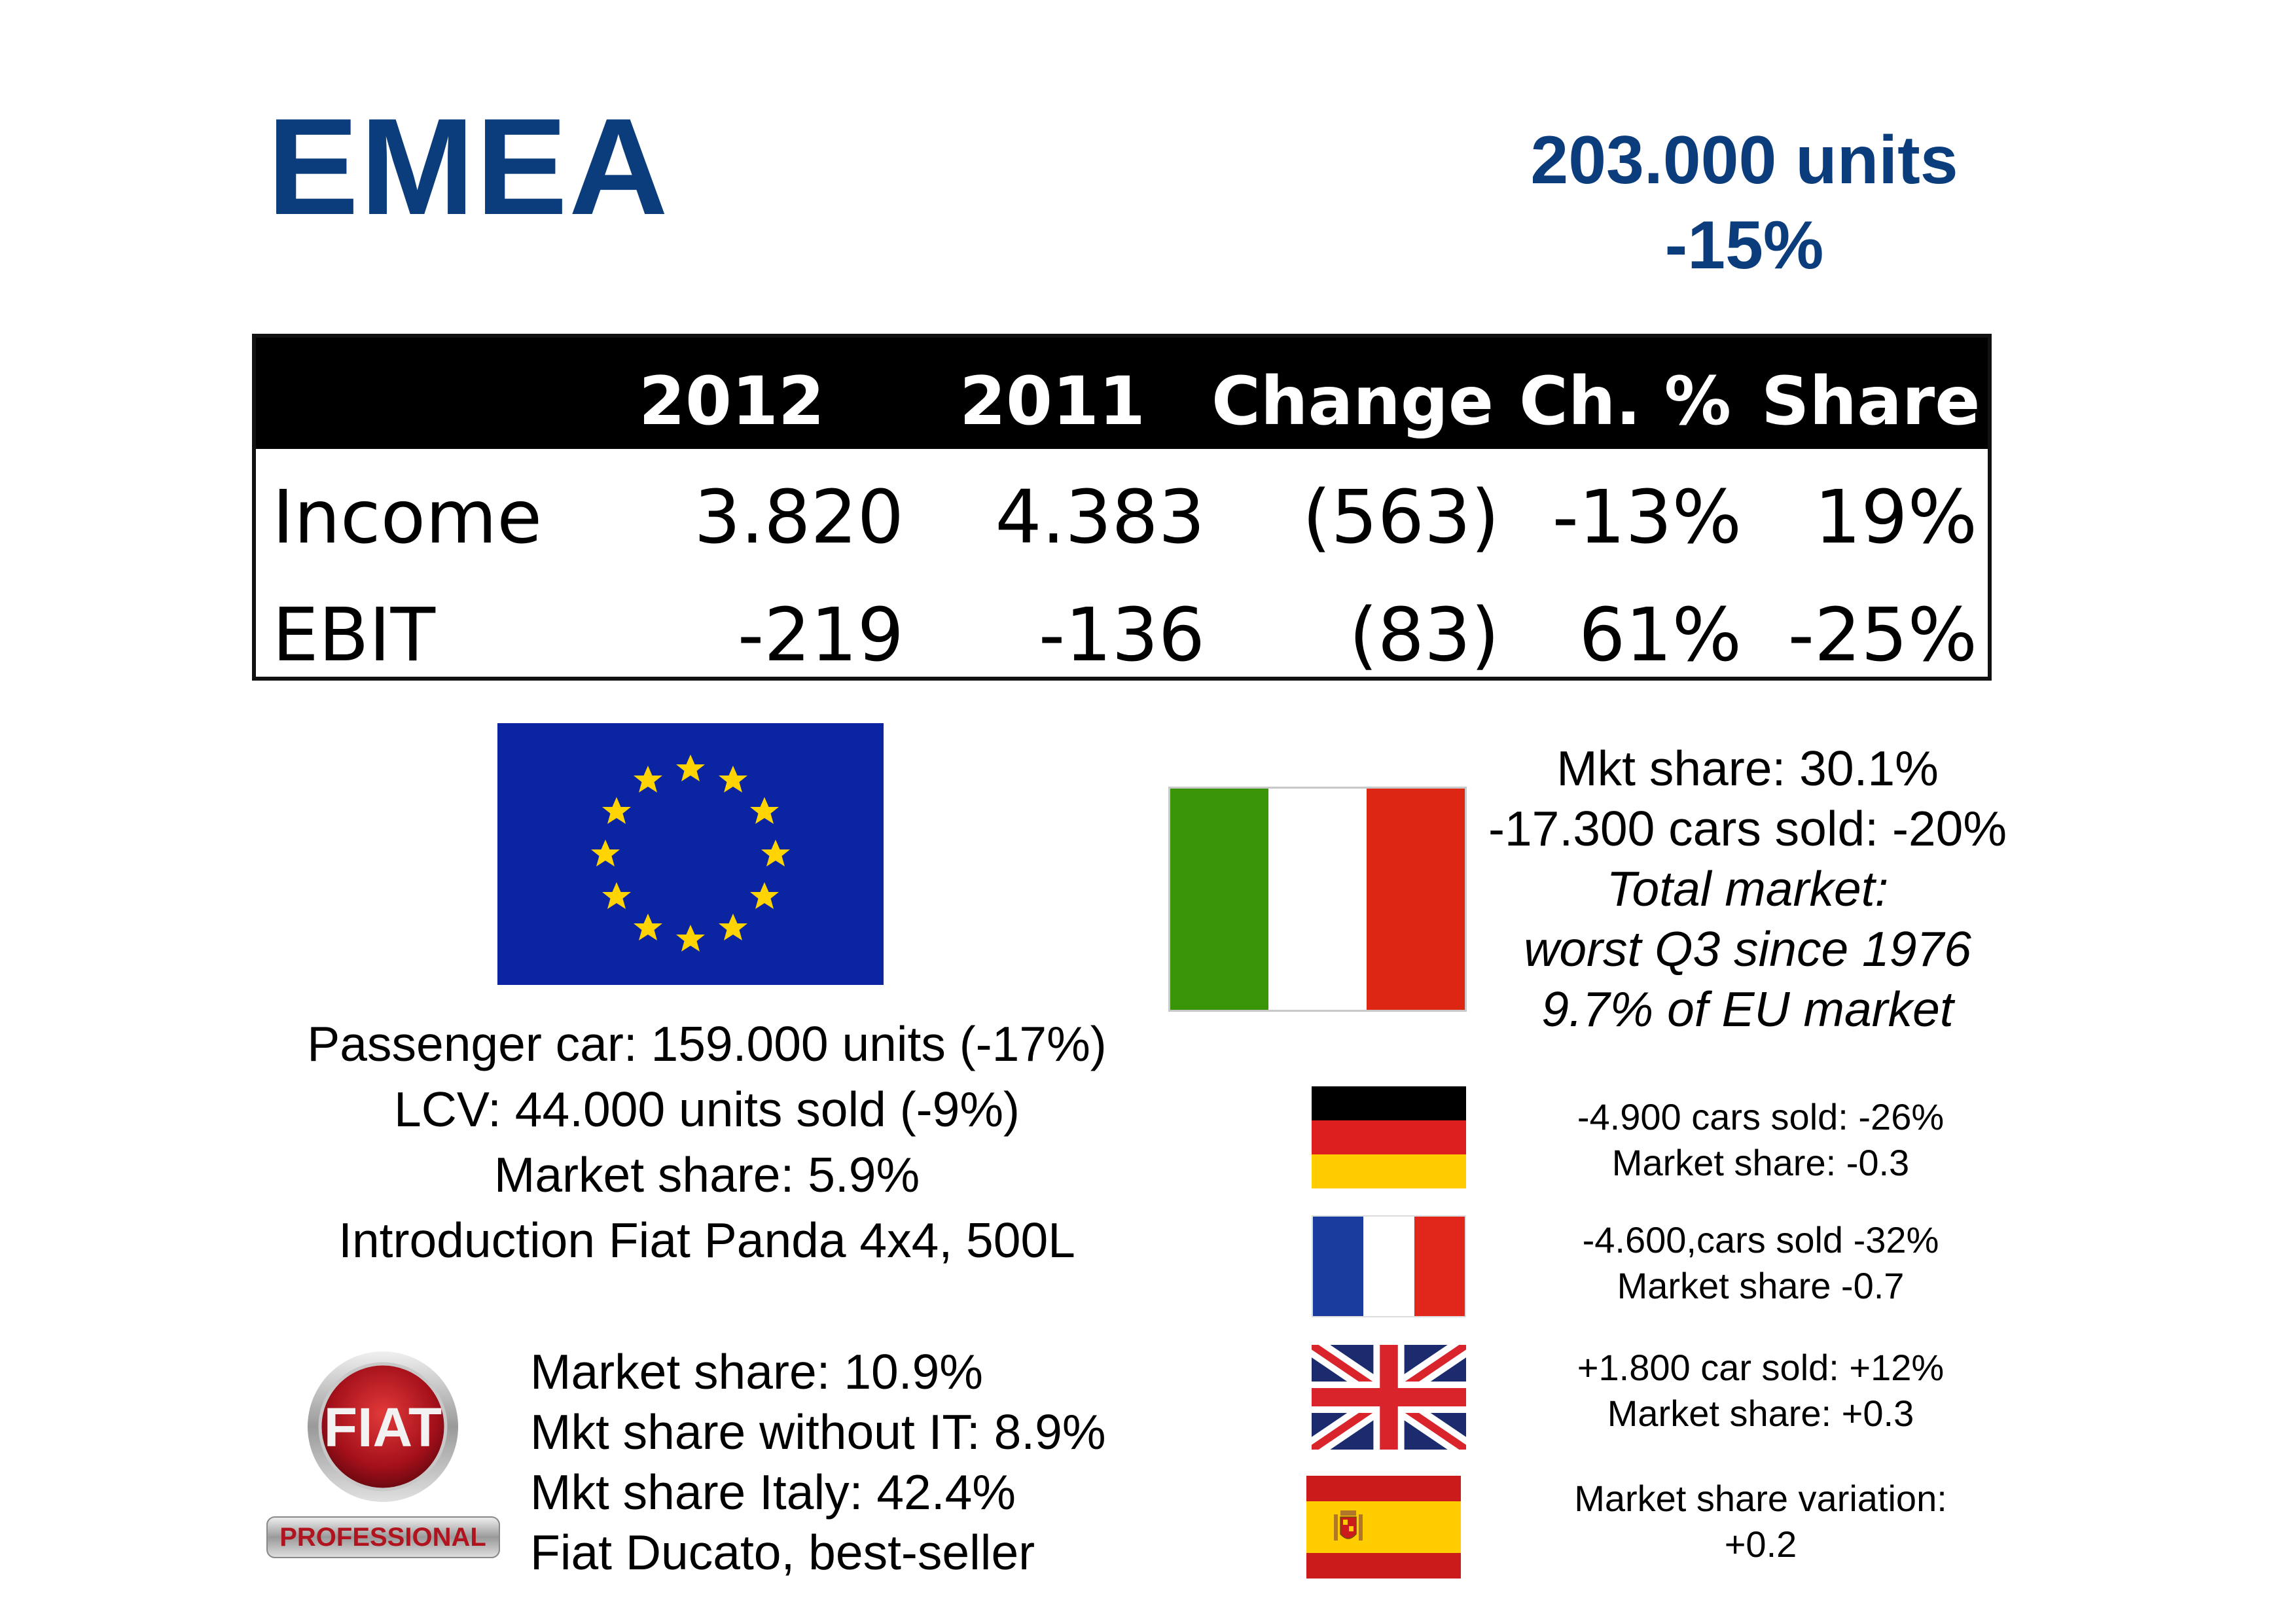  What do you see at coordinates (382, 1537) in the screenshot?
I see `svg-text: PROFESSIONAL` at bounding box center [382, 1537].